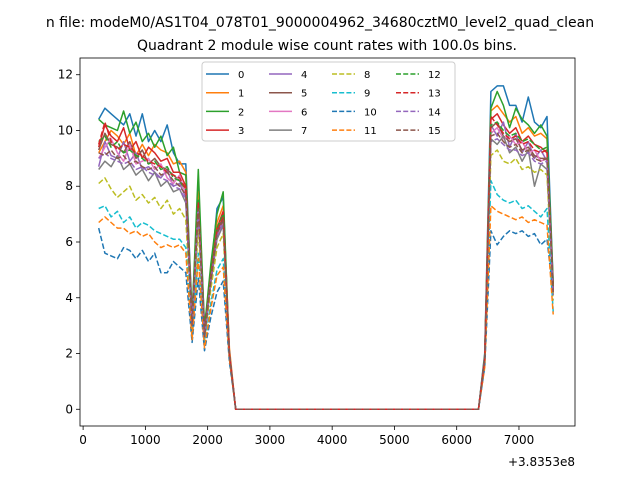 Image resolution: width=640 pixels, height=484 pixels. Describe the element at coordinates (207, 440) in the screenshot. I see `x-tick-label: 2000` at that location.